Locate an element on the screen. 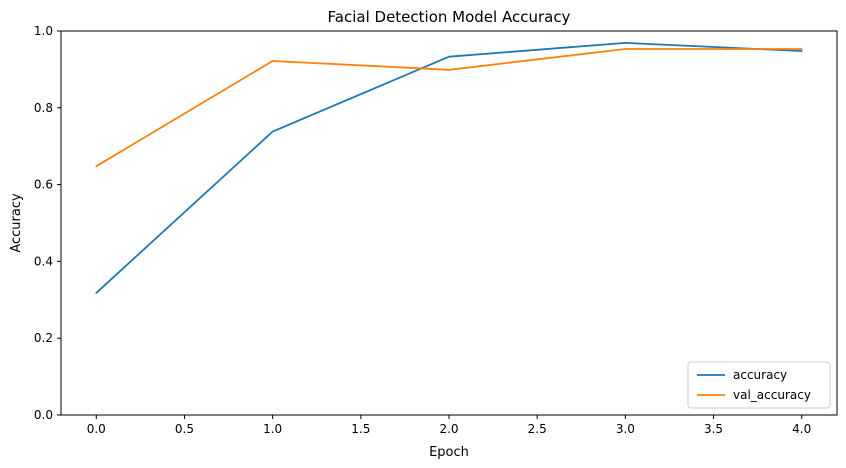 This screenshot has height=468, width=846. legend: accuracy val_accuracy is located at coordinates (759, 385).